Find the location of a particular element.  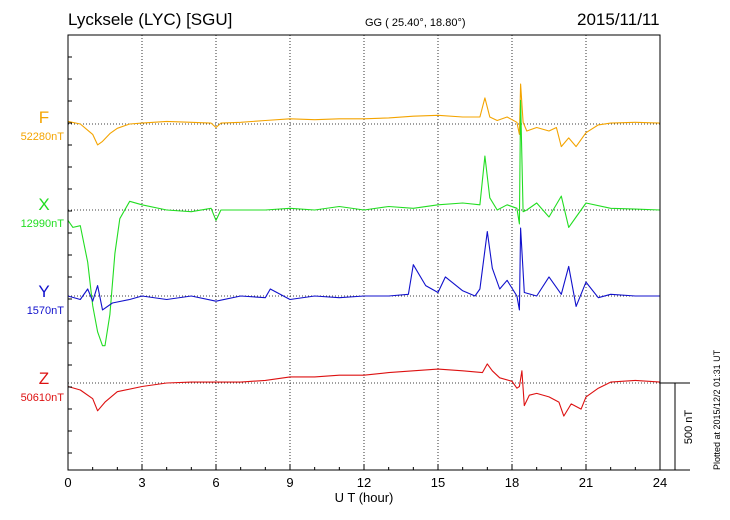

plot-date: 2015/11/11 is located at coordinates (618, 19).